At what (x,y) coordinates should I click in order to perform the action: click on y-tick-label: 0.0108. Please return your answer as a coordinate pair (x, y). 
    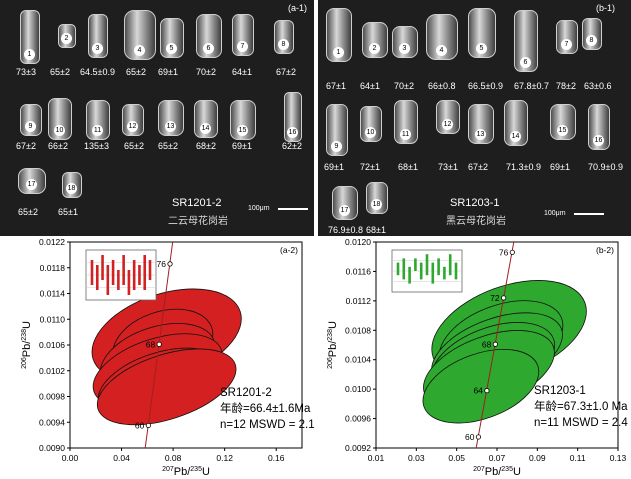
    Looking at the image, I should click on (358, 330).